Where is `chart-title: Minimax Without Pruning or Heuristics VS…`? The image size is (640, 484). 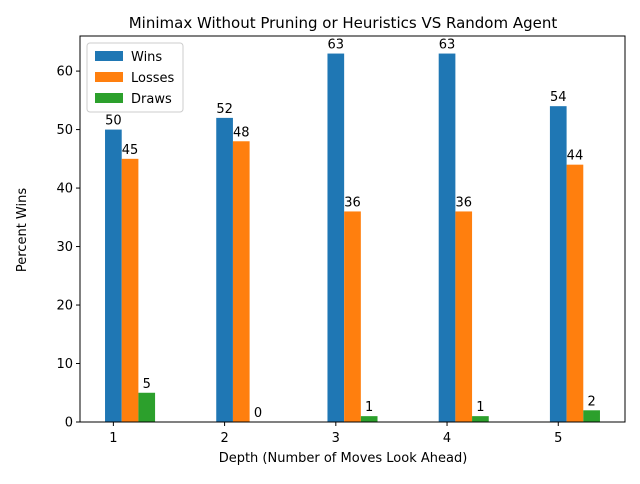
chart-title: Minimax Without Pruning or Heuristics VS… is located at coordinates (343, 23).